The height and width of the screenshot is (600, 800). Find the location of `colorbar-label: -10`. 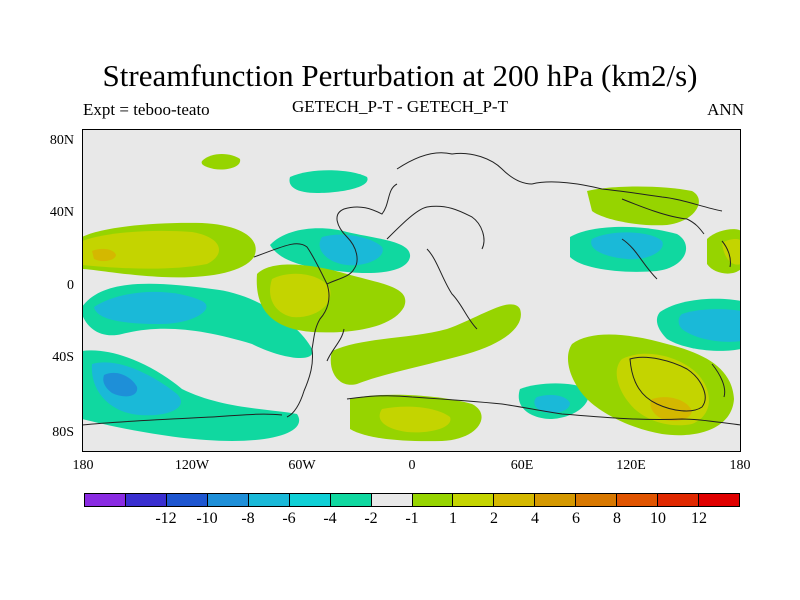

colorbar-label: -10 is located at coordinates (207, 518).